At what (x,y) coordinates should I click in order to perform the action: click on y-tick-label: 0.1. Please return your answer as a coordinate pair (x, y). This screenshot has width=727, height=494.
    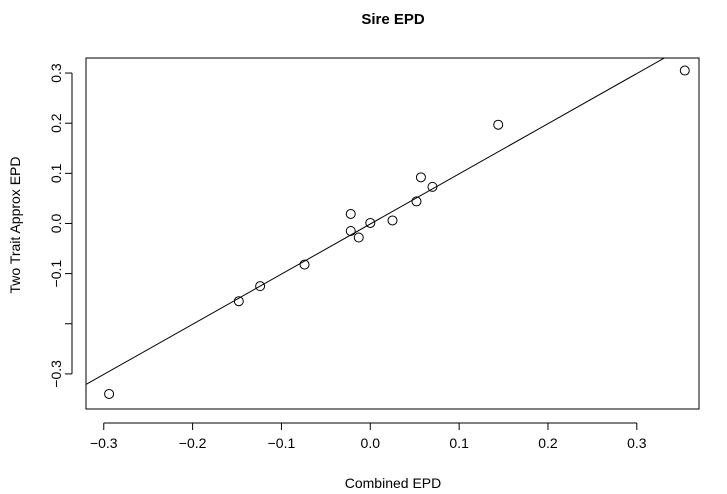
    Looking at the image, I should click on (56, 173).